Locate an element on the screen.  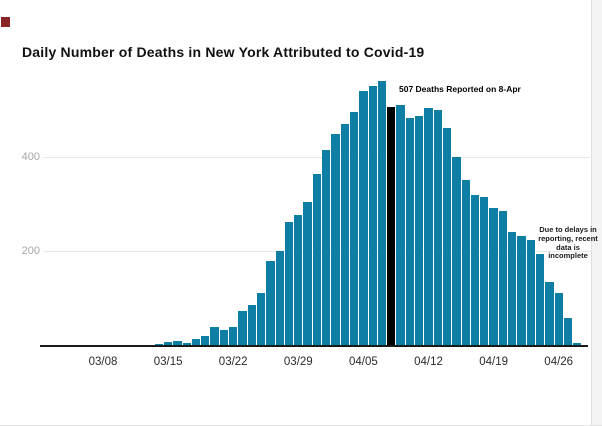
bar-04/23 is located at coordinates (530, 292).